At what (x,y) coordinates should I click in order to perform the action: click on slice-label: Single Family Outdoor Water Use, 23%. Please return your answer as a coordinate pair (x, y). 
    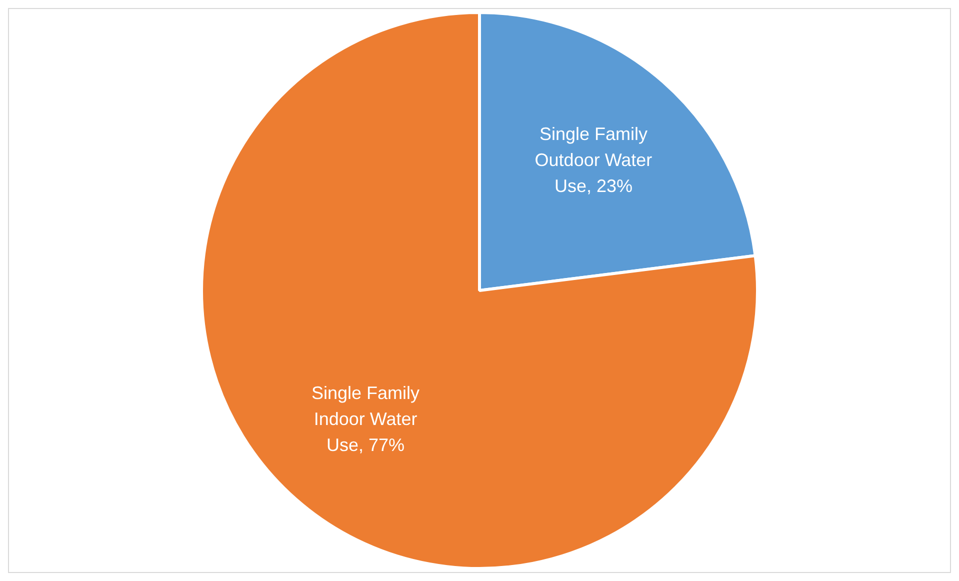
    Looking at the image, I should click on (593, 160).